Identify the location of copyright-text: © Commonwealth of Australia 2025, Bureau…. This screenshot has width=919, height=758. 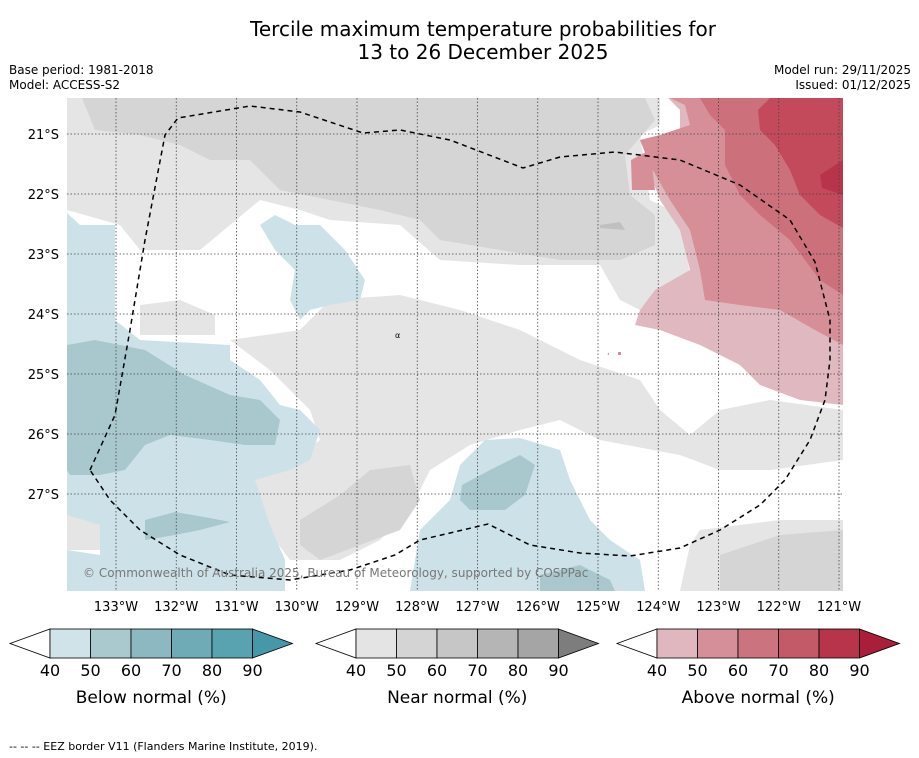
(335, 573).